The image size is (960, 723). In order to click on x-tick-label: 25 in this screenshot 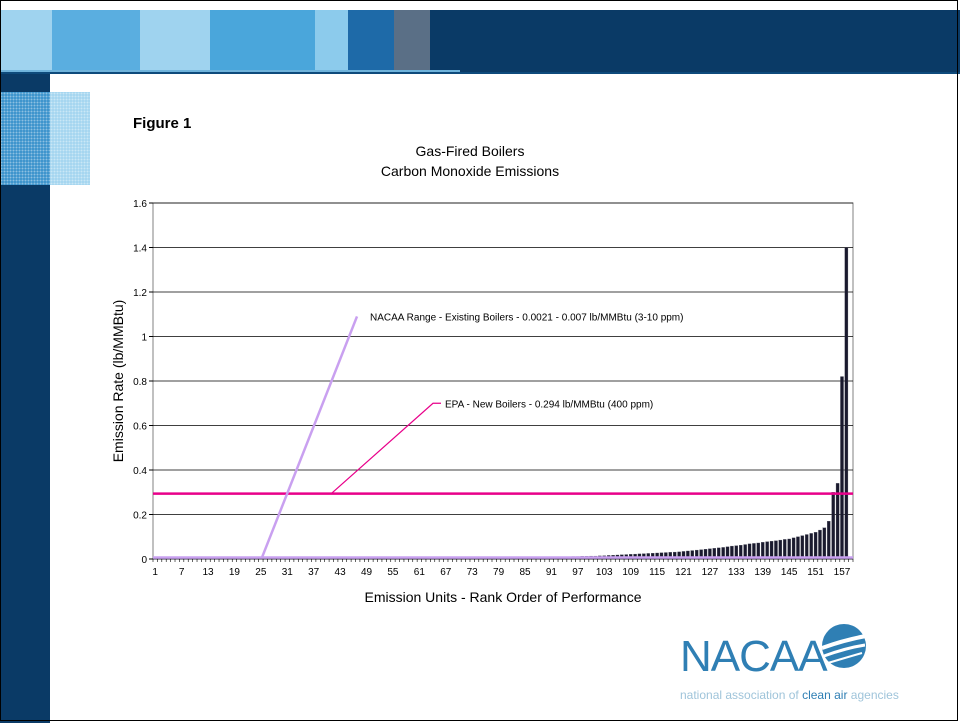, I will do `click(261, 572)`.